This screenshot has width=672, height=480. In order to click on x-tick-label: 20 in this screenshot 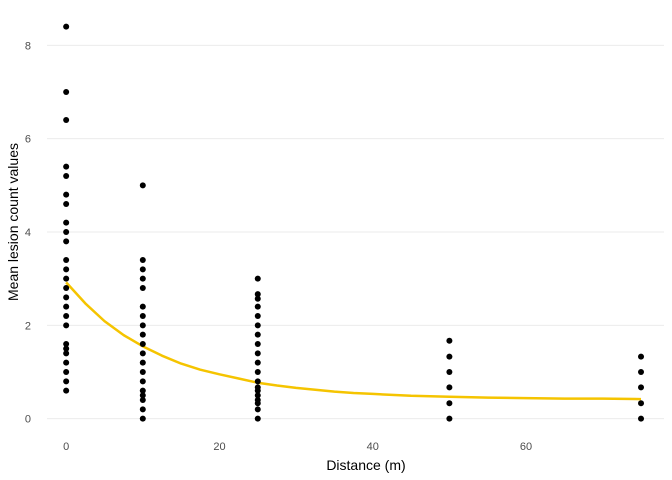, I will do `click(219, 447)`.